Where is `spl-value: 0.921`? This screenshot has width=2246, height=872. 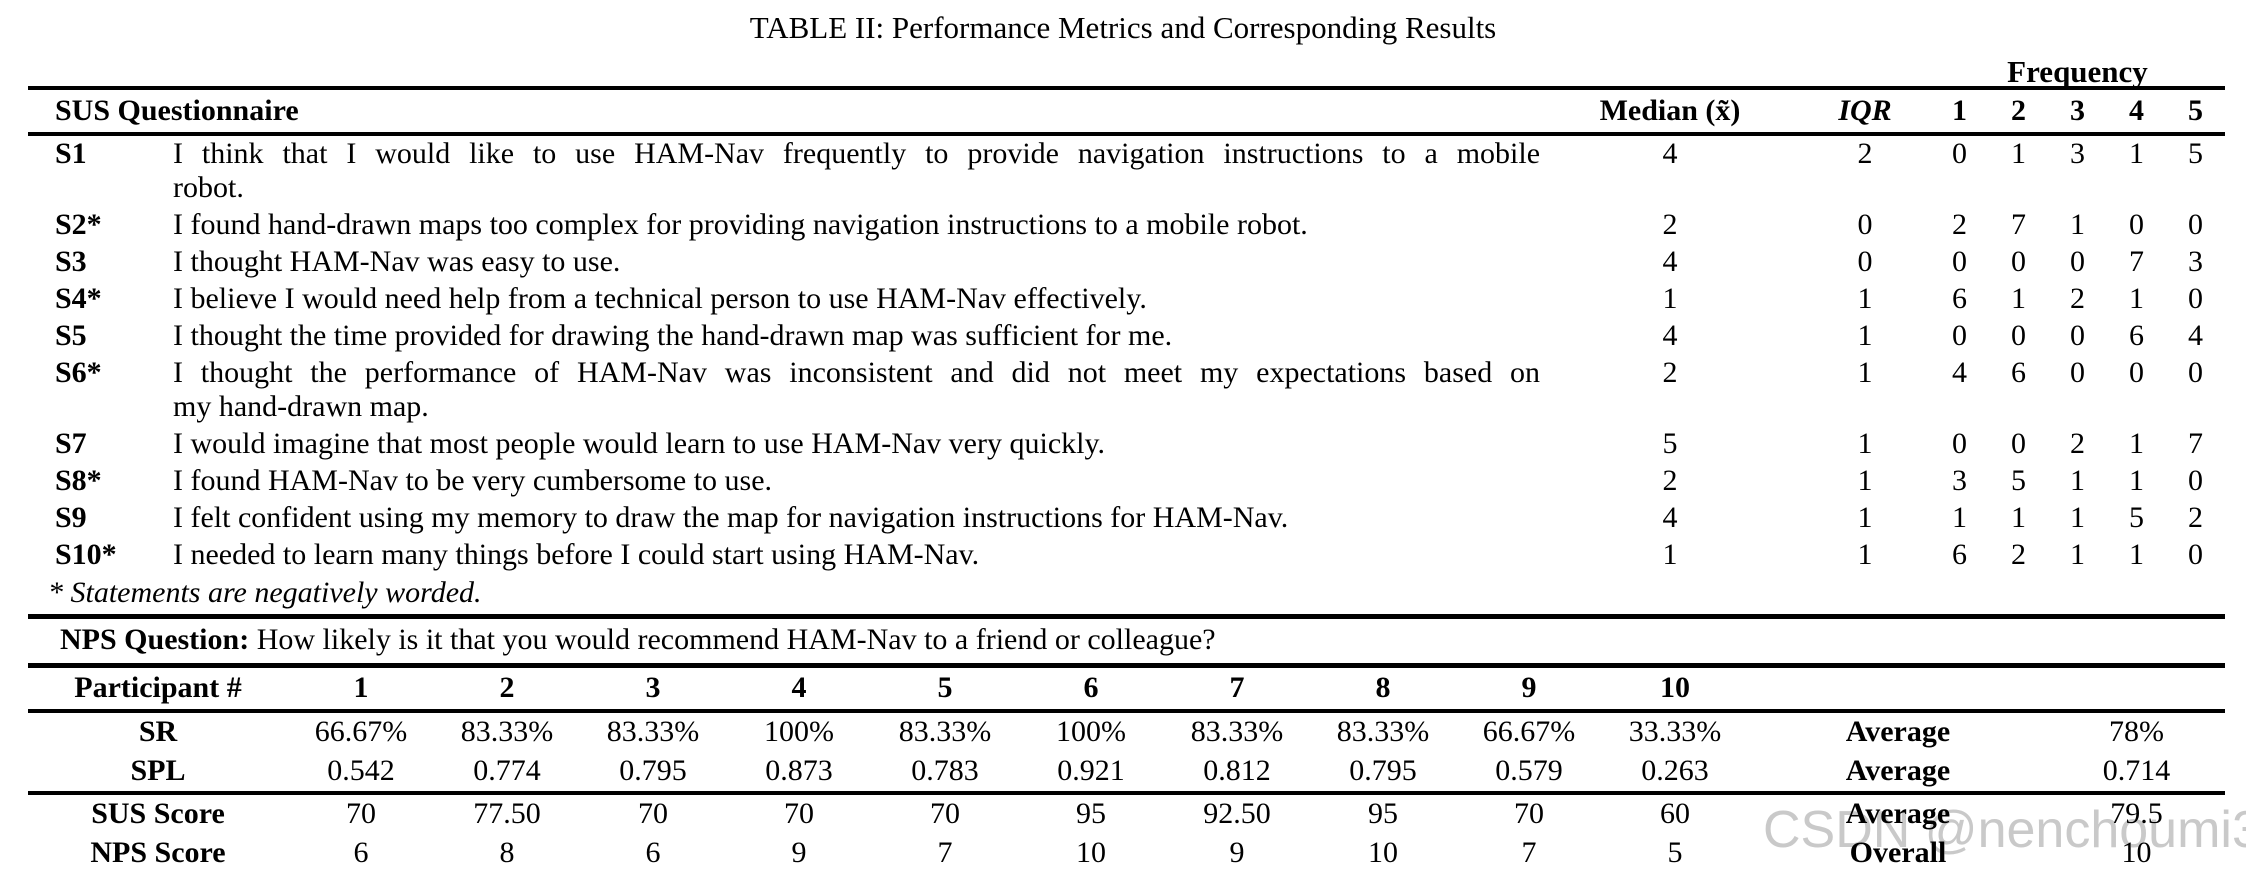 spl-value: 0.921 is located at coordinates (1091, 770).